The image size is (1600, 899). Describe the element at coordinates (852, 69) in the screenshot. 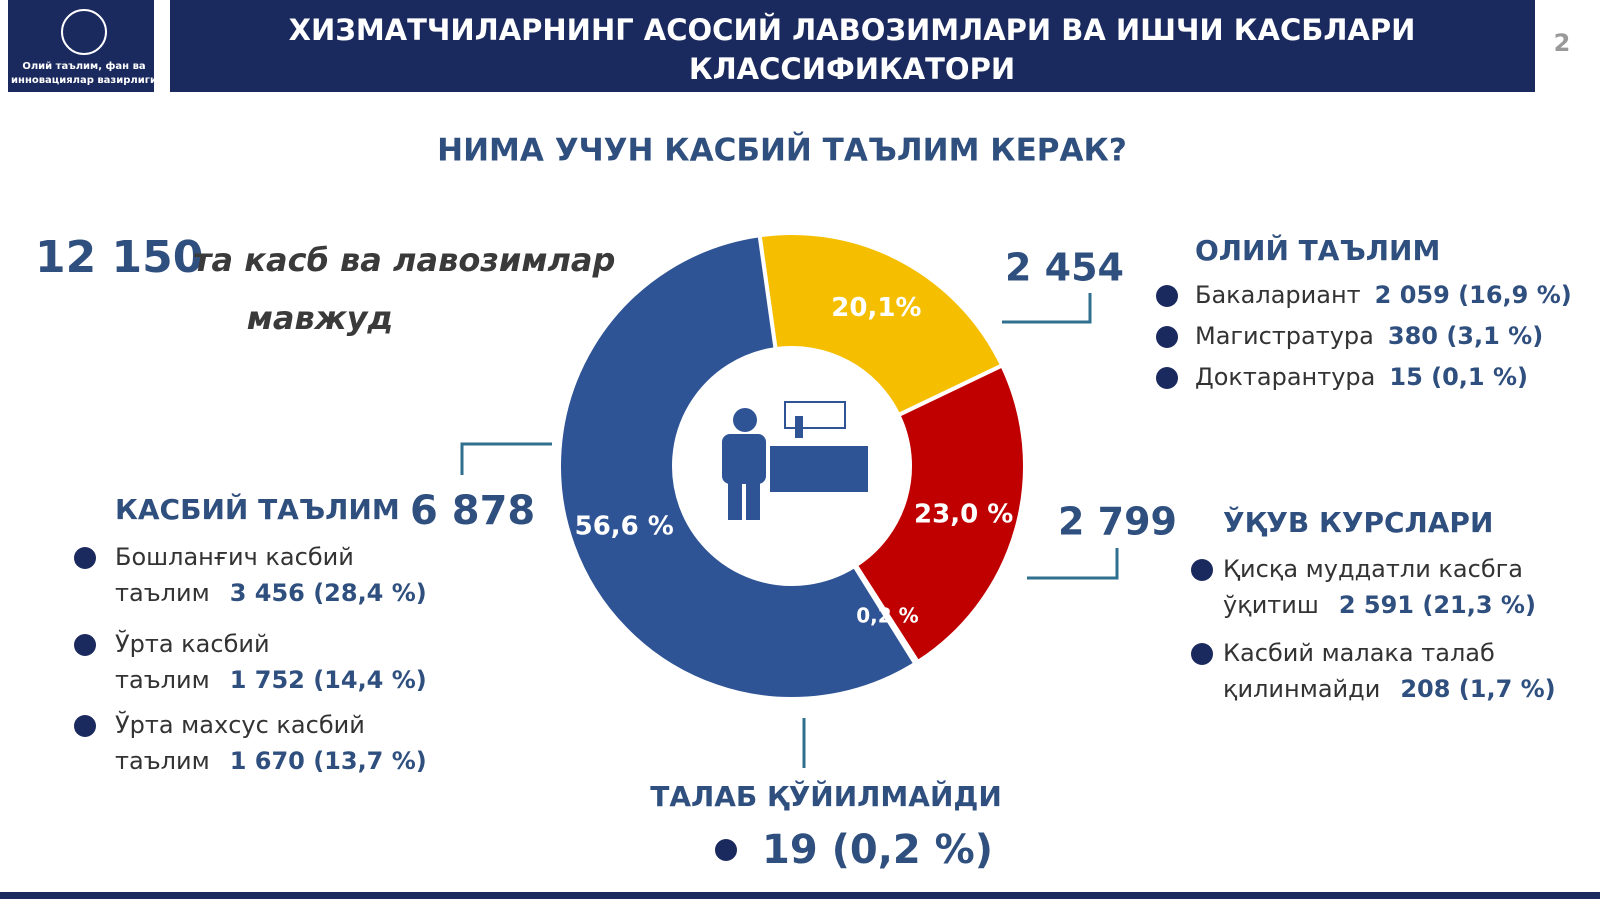

I see `header-title: КЛАССИФИКАТОРИ` at that location.